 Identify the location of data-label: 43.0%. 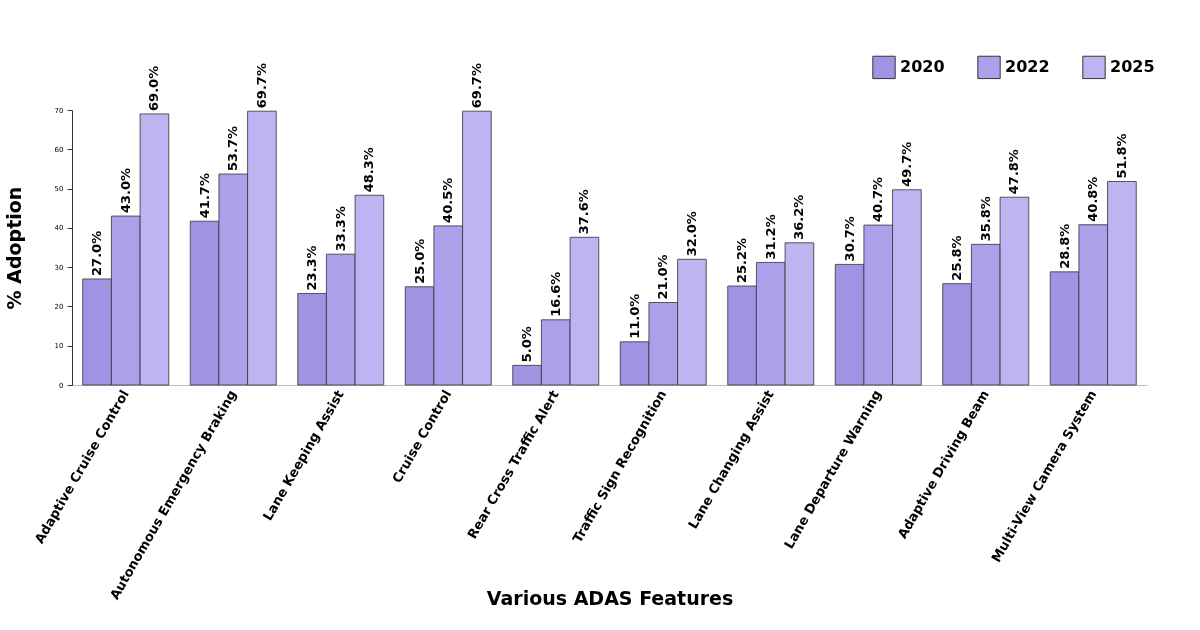
(125, 190).